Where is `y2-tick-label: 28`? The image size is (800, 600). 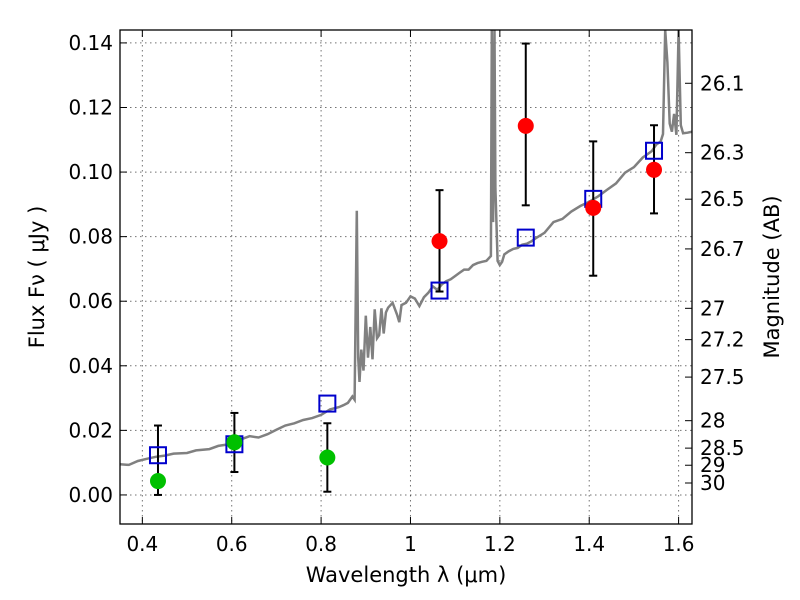
y2-tick-label: 28 is located at coordinates (712, 421).